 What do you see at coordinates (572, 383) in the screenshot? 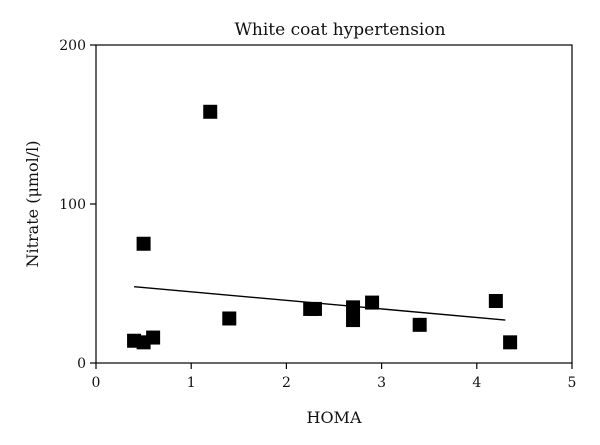
I see `x-tick-label: 5` at bounding box center [572, 383].